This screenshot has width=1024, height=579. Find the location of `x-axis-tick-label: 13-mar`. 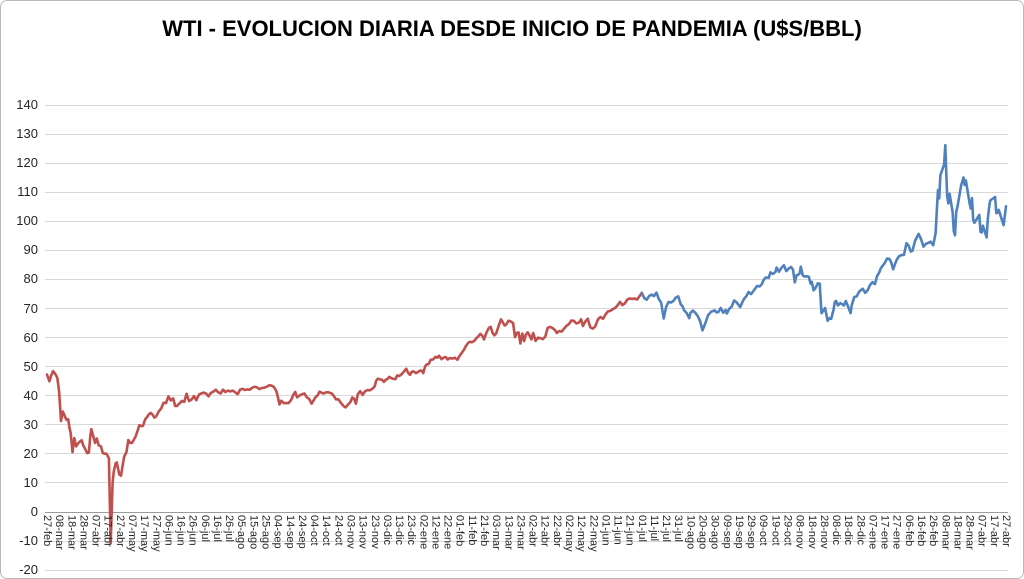

x-axis-tick-label: 13-mar is located at coordinates (508, 532).